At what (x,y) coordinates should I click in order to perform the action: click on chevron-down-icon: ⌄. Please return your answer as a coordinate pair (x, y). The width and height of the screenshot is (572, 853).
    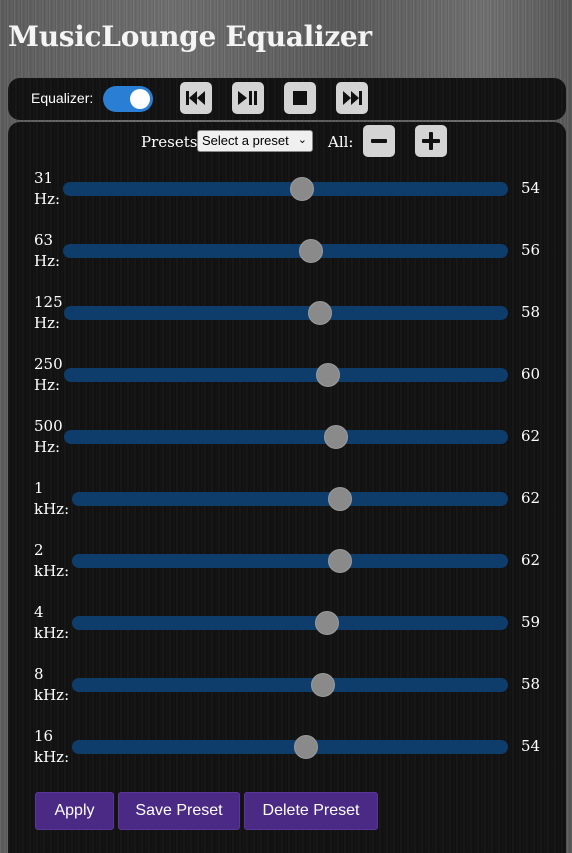
    Looking at the image, I should click on (302, 140).